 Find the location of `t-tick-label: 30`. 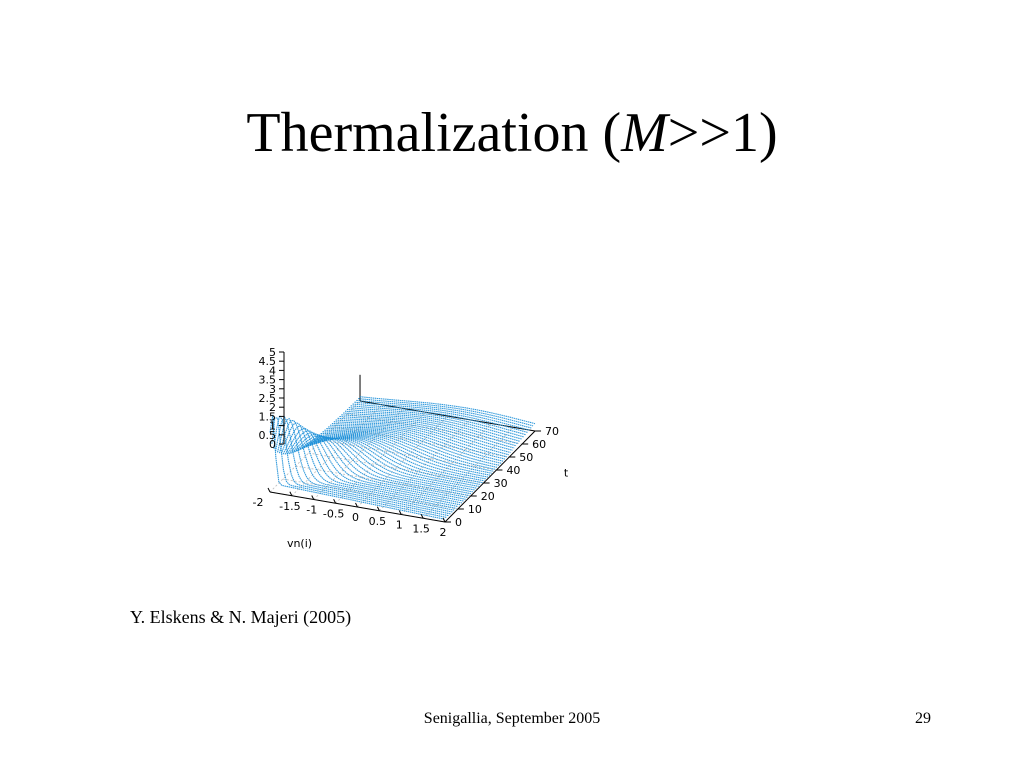

t-tick-label: 30 is located at coordinates (501, 483).